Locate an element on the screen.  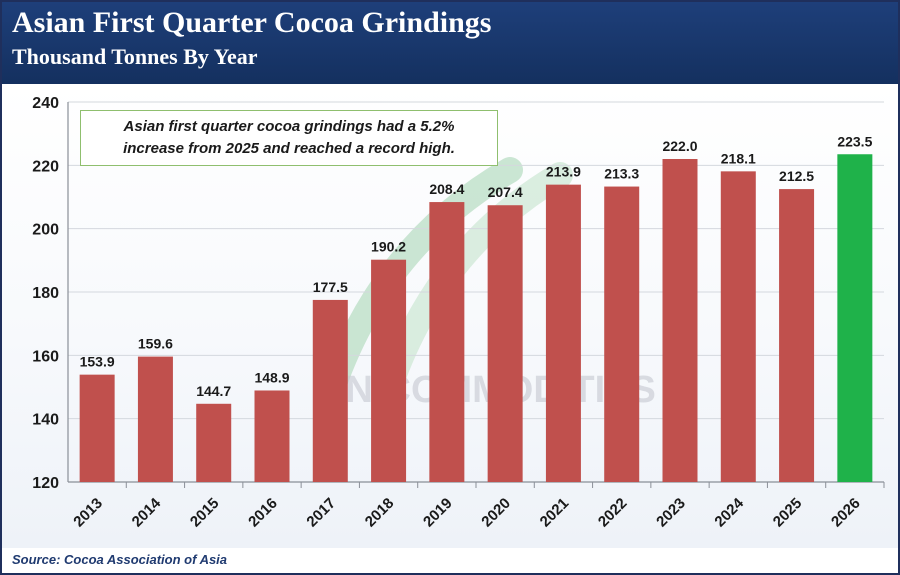
x-tick-label: 2018 is located at coordinates (380, 513).